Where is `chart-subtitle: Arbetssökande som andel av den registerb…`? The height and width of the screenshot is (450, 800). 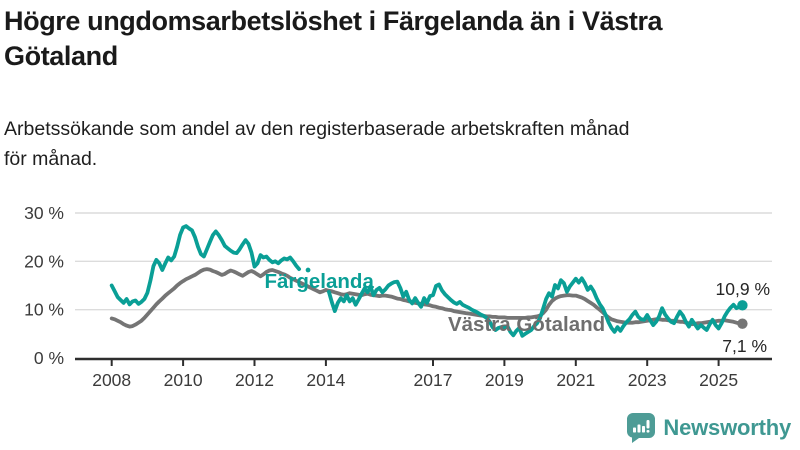
chart-subtitle: Arbetssökande som andel av den registerb… is located at coordinates (317, 144).